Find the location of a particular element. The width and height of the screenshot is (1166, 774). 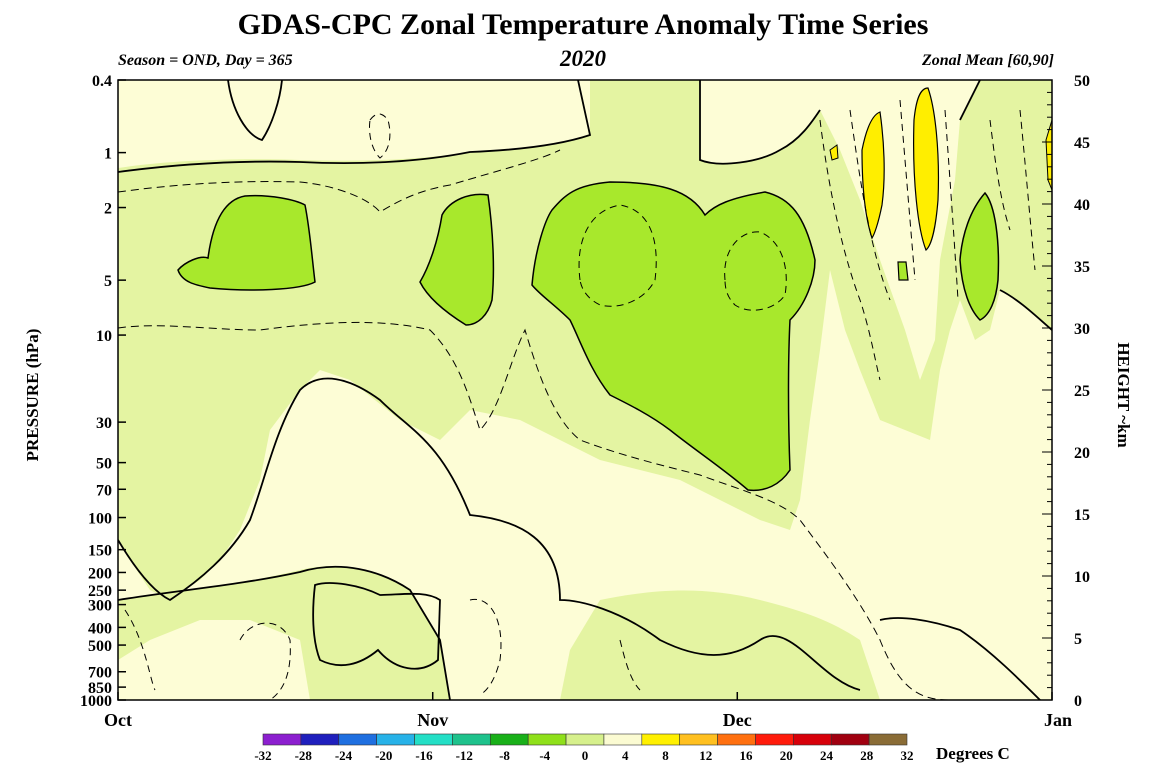

height-tick-label: 40 is located at coordinates (1082, 205).